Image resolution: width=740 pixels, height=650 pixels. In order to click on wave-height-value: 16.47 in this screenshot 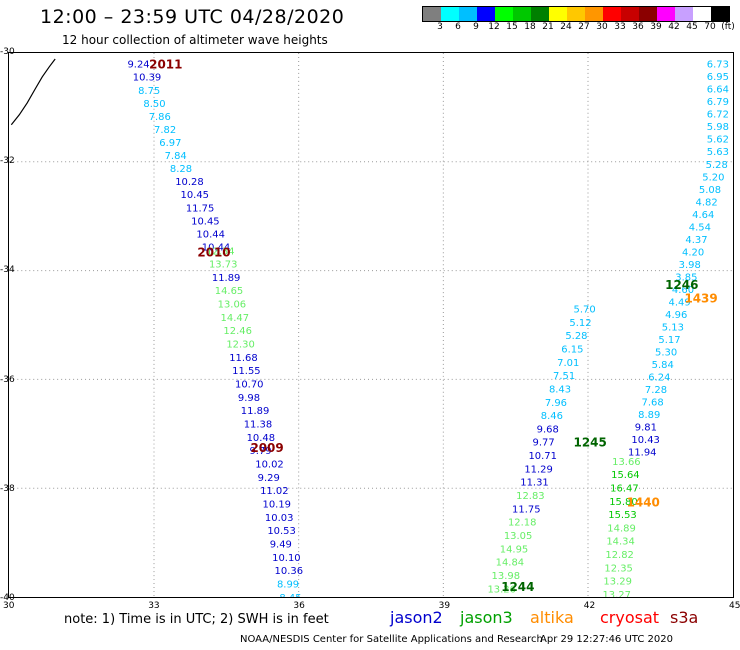, I will do `click(624, 488)`.